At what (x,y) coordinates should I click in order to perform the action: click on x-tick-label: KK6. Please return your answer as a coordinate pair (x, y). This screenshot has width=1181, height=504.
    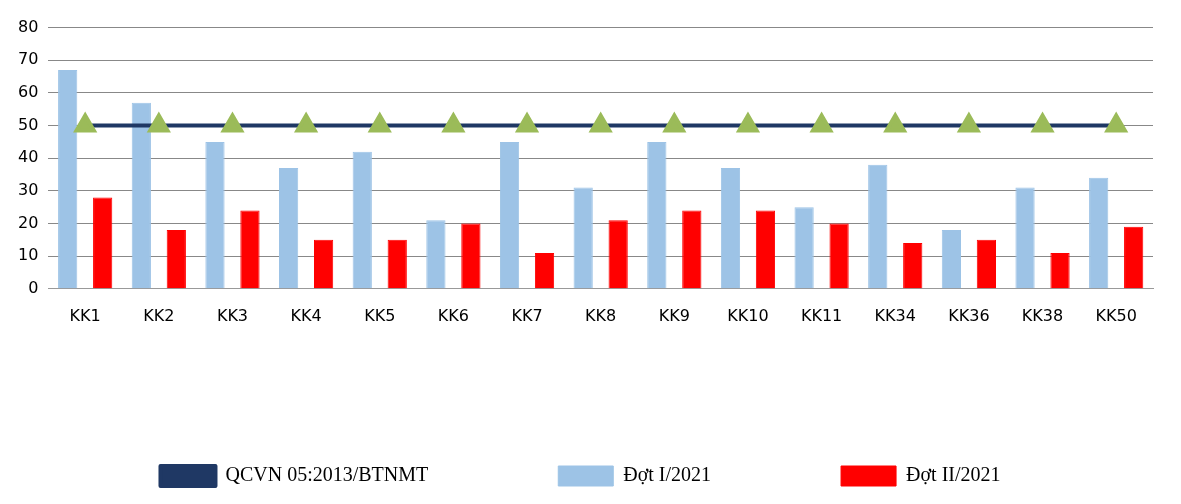
    Looking at the image, I should click on (453, 315).